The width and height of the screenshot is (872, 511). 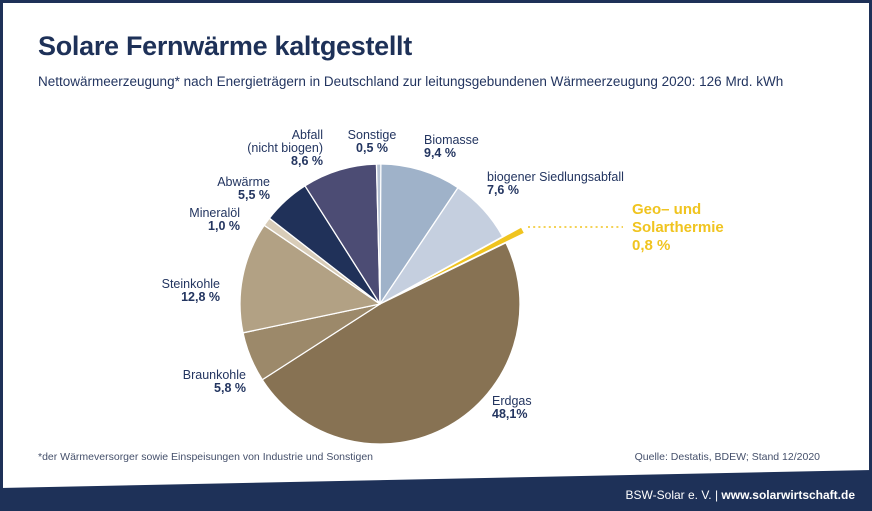 I want to click on slice-label-value: 7,6 %, so click(x=503, y=190).